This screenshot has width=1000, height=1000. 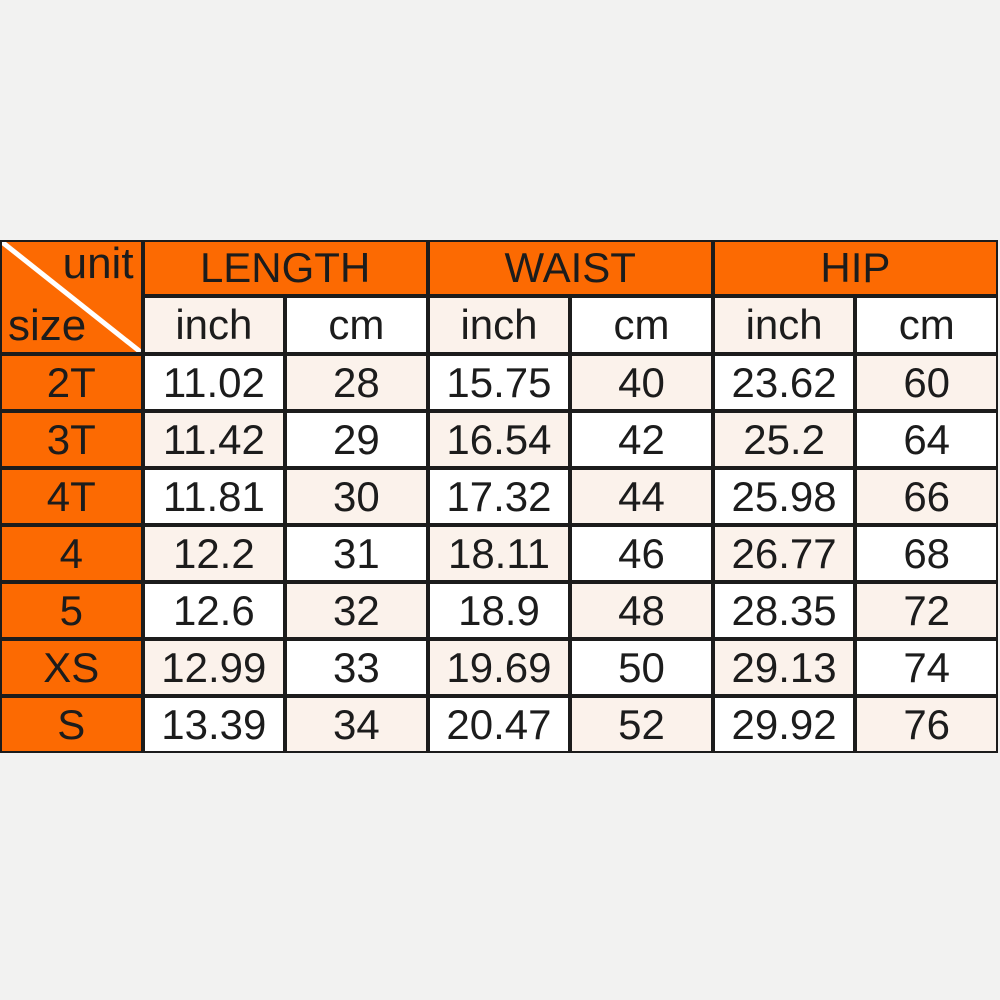 What do you see at coordinates (71, 724) in the screenshot?
I see `size-row-header: S` at bounding box center [71, 724].